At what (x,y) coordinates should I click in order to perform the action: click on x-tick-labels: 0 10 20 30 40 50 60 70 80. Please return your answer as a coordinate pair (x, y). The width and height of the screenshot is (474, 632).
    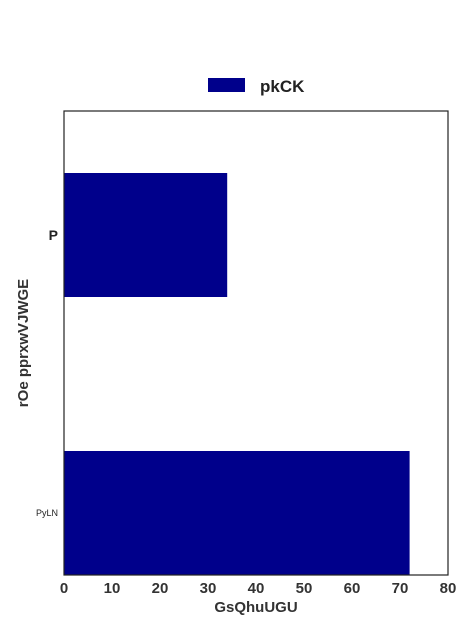
    Looking at the image, I should click on (258, 588).